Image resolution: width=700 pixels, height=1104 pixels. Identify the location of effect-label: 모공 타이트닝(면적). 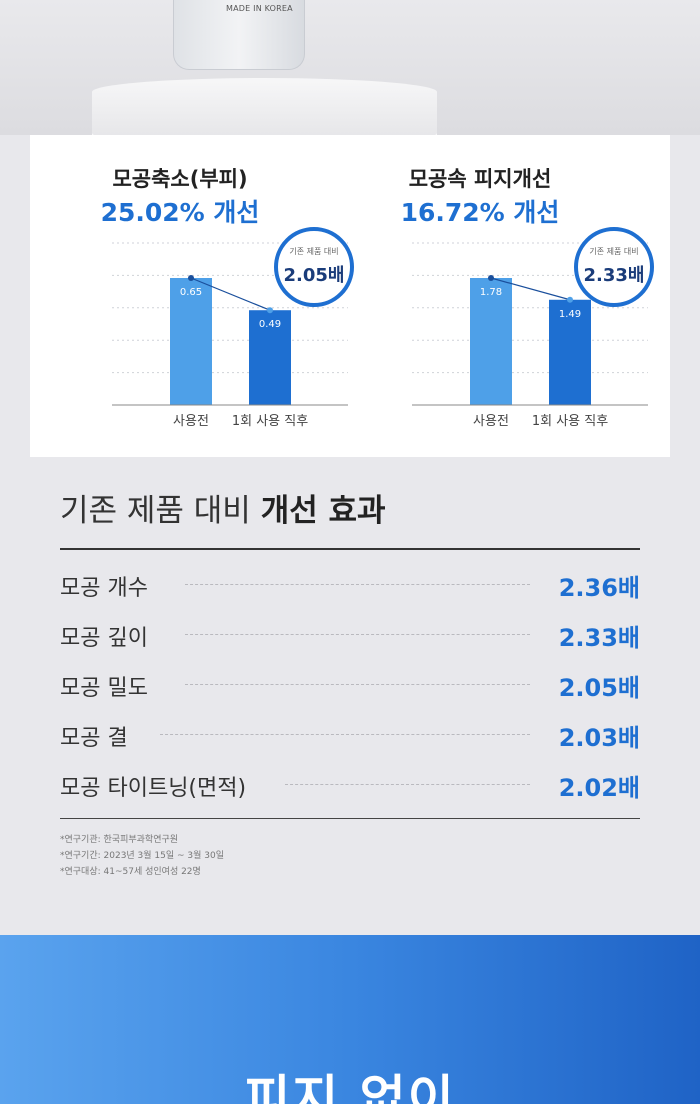
(153, 788).